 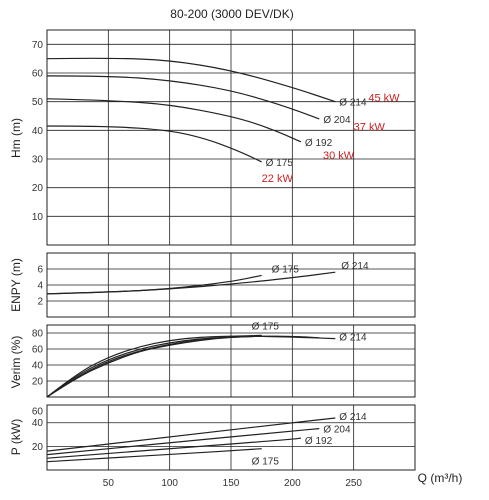 I want to click on series-label-power-0: Ø 214, so click(x=353, y=417).